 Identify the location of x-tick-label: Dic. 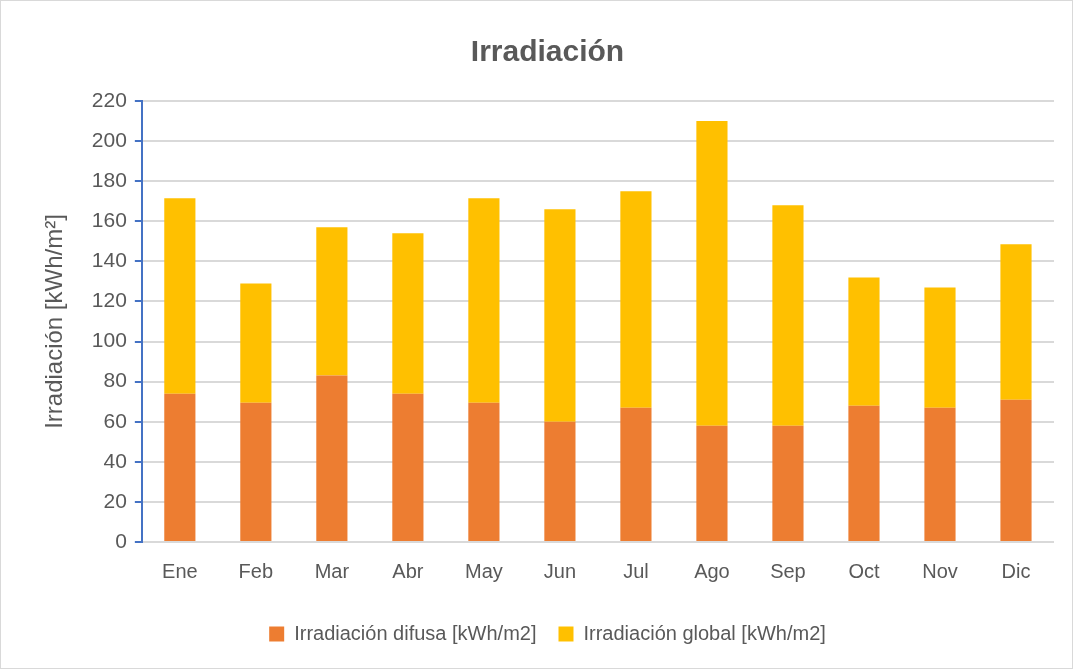
(1016, 570).